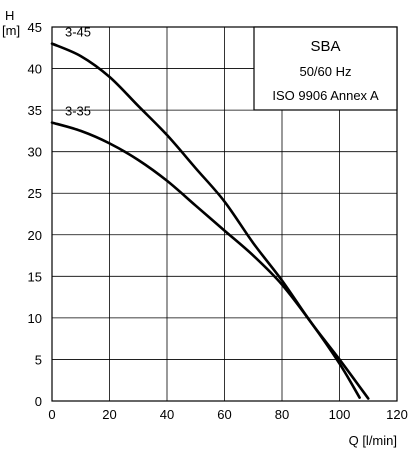  Describe the element at coordinates (325, 71) in the screenshot. I see `info-box-frequency: 50/60 Hz` at that location.